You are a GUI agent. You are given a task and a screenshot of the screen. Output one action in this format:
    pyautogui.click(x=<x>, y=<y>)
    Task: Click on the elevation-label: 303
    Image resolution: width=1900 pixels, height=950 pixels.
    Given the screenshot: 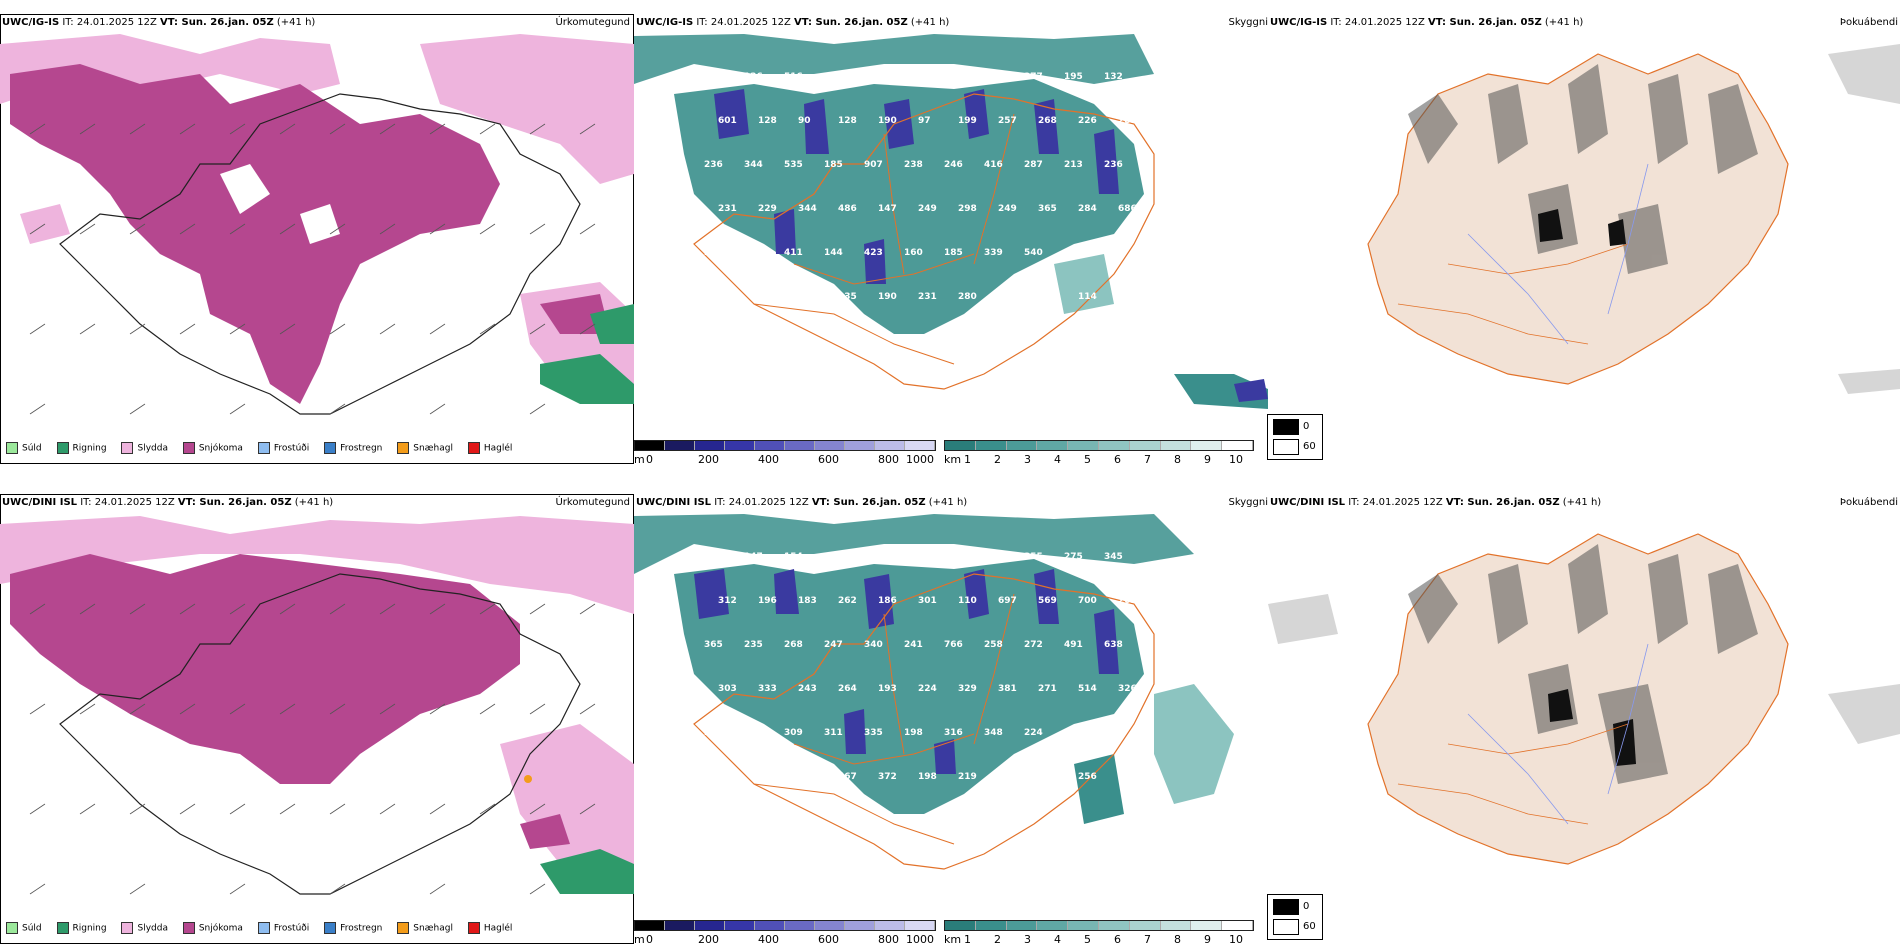 What is the action you would take?
    pyautogui.click(x=727, y=689)
    